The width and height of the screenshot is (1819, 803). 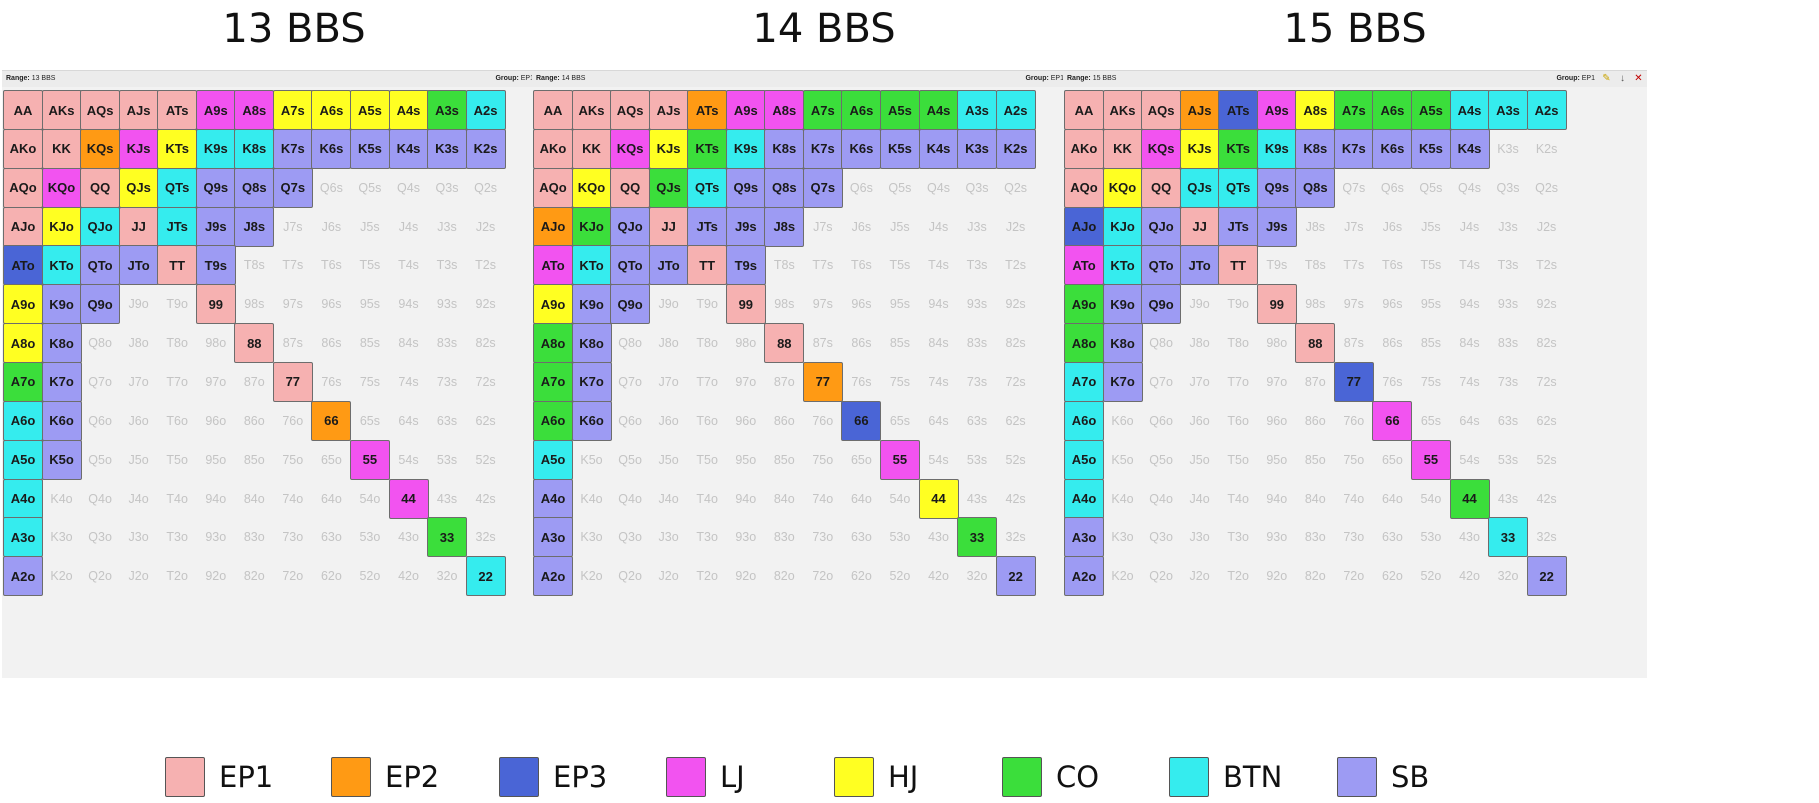 I want to click on hand-cell-j4o: J4o, so click(x=668, y=498).